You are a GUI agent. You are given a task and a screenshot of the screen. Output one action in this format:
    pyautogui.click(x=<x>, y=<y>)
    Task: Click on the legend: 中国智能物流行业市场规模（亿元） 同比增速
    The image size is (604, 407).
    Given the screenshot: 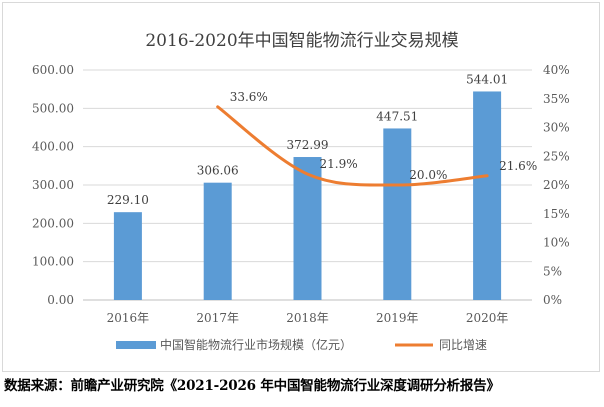 What is the action you would take?
    pyautogui.click(x=301, y=344)
    